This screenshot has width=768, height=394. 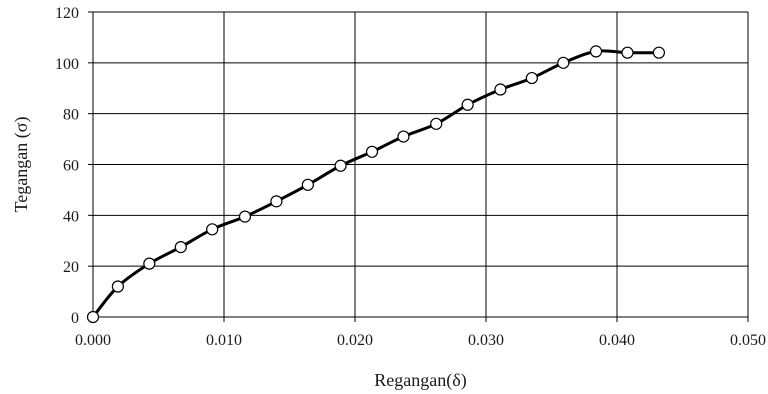 What do you see at coordinates (71, 115) in the screenshot?
I see `y-tick-label: 80` at bounding box center [71, 115].